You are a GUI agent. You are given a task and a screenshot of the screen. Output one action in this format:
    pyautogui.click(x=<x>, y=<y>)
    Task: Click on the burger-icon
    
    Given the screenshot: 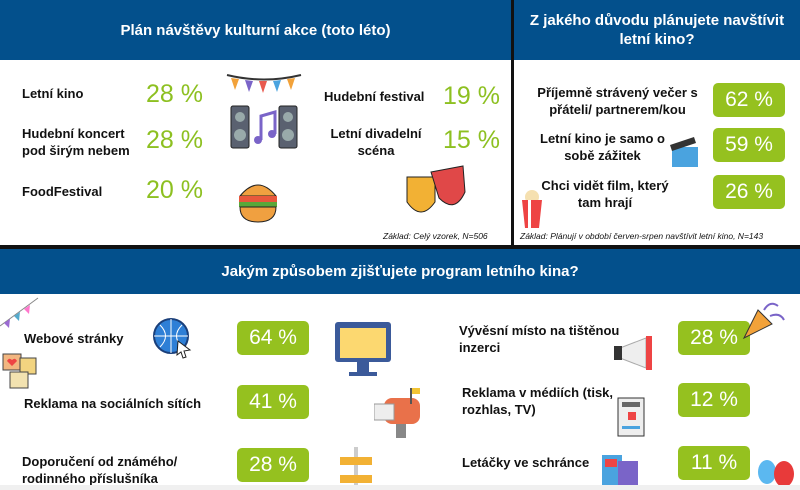 What is the action you would take?
    pyautogui.click(x=258, y=203)
    